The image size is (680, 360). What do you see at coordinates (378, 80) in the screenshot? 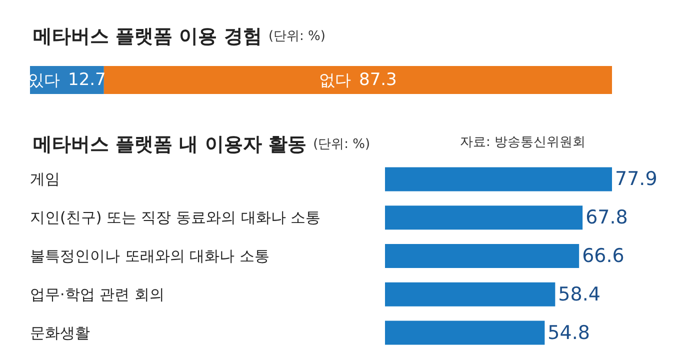
I see `data-label: 87.3` at bounding box center [378, 80].